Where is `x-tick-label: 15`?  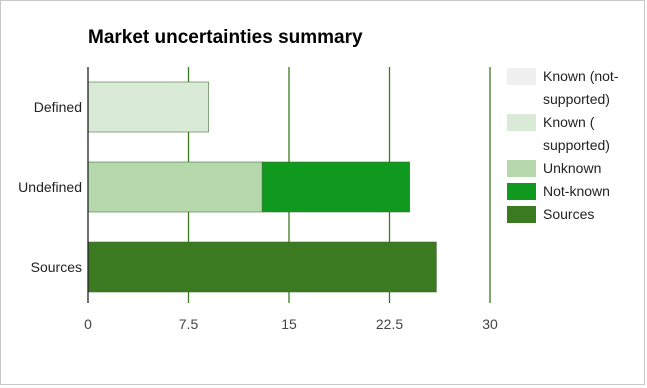 x-tick-label: 15 is located at coordinates (289, 324).